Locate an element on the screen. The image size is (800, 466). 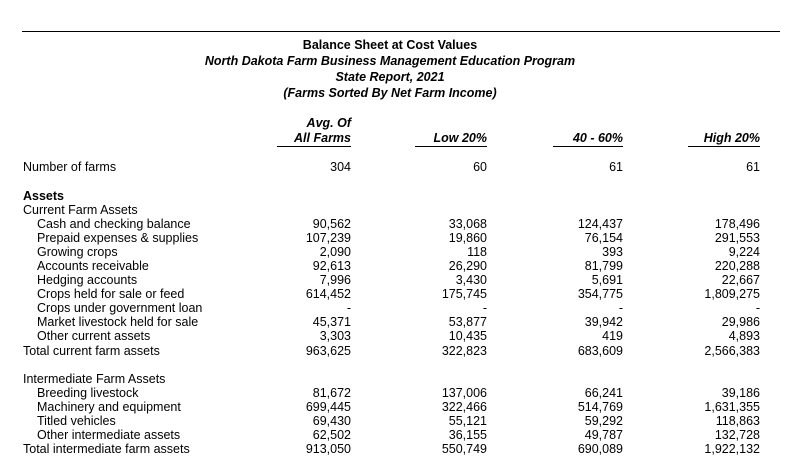
row-label: Other current assets is located at coordinates (94, 336).